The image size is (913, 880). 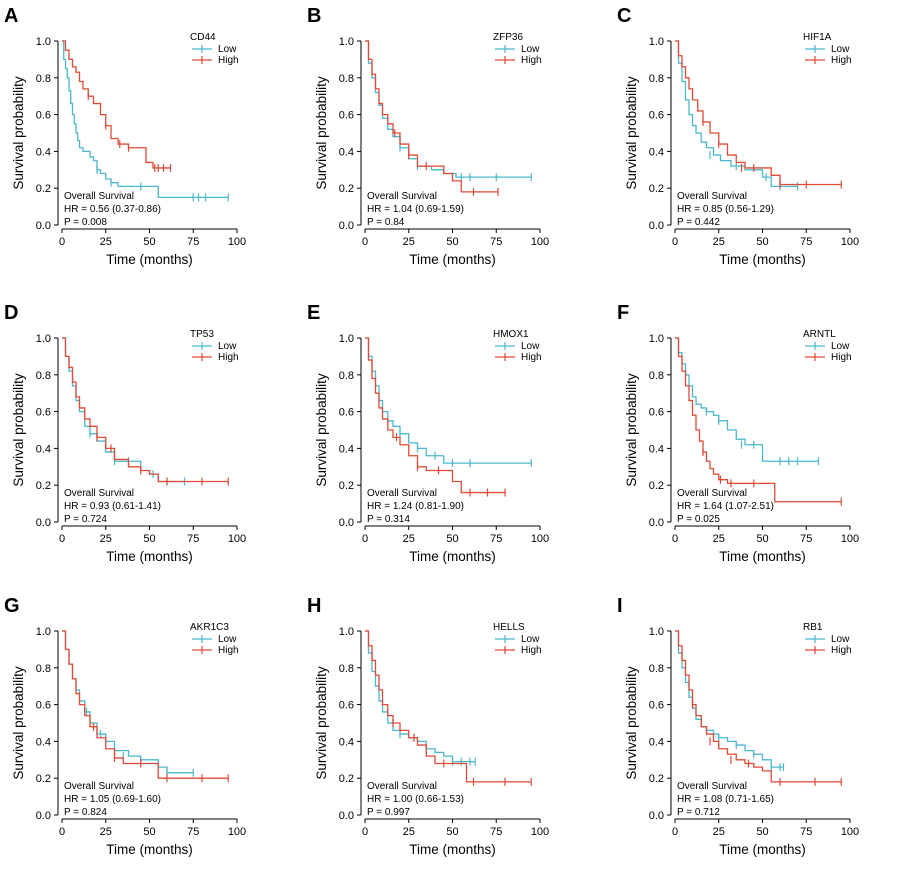 I want to click on p-value: P = 0.84, so click(x=386, y=222).